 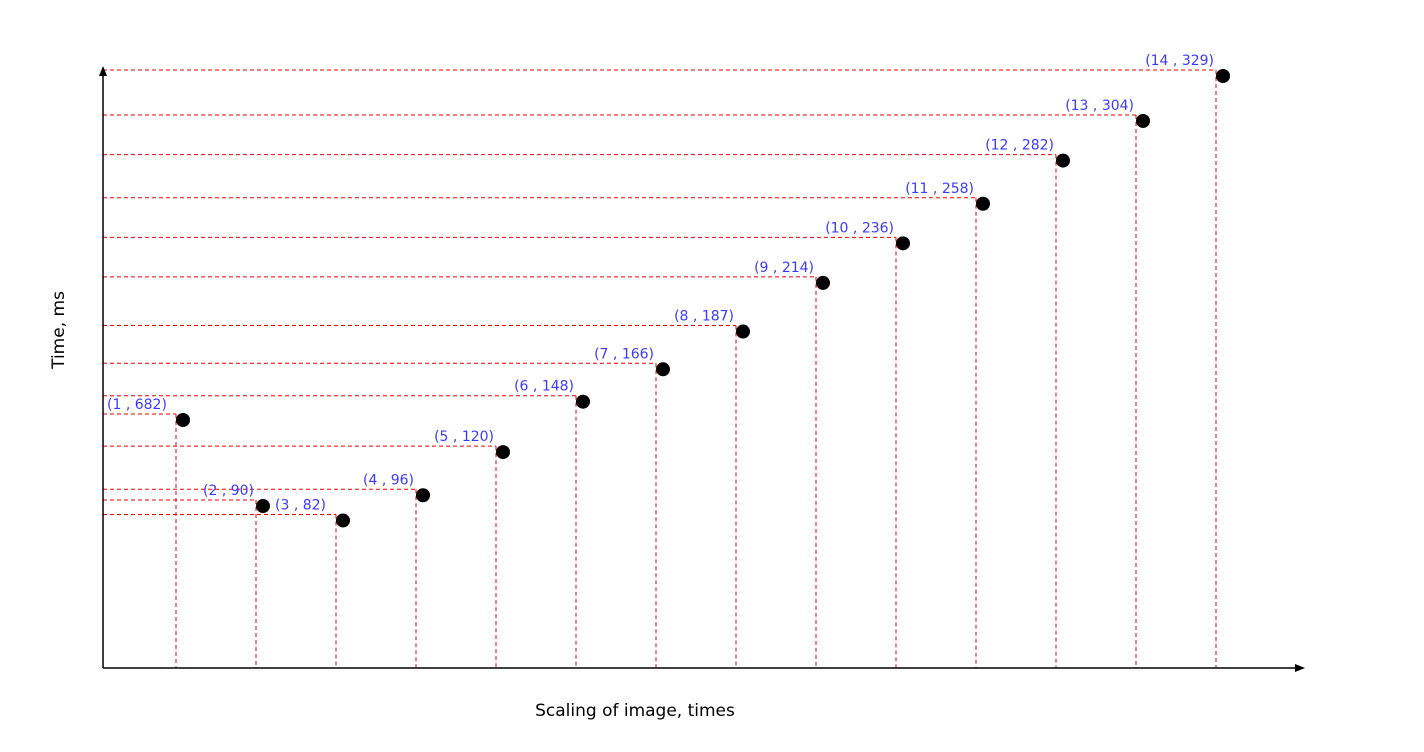 I want to click on point-label: (14 , 329), so click(x=1179, y=61).